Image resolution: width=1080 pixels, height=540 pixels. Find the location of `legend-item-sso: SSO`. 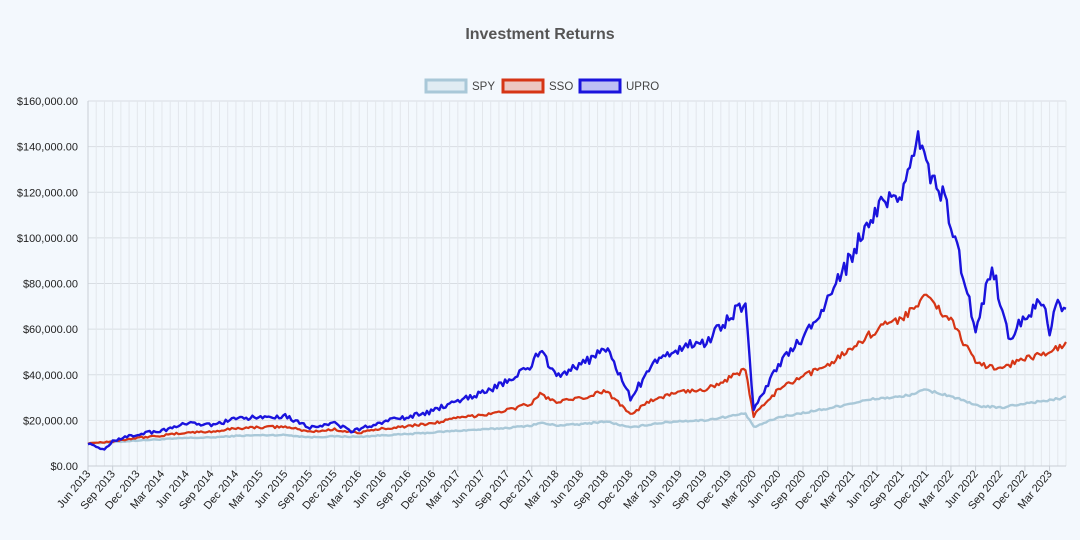

legend-item-sso: SSO is located at coordinates (537, 86).